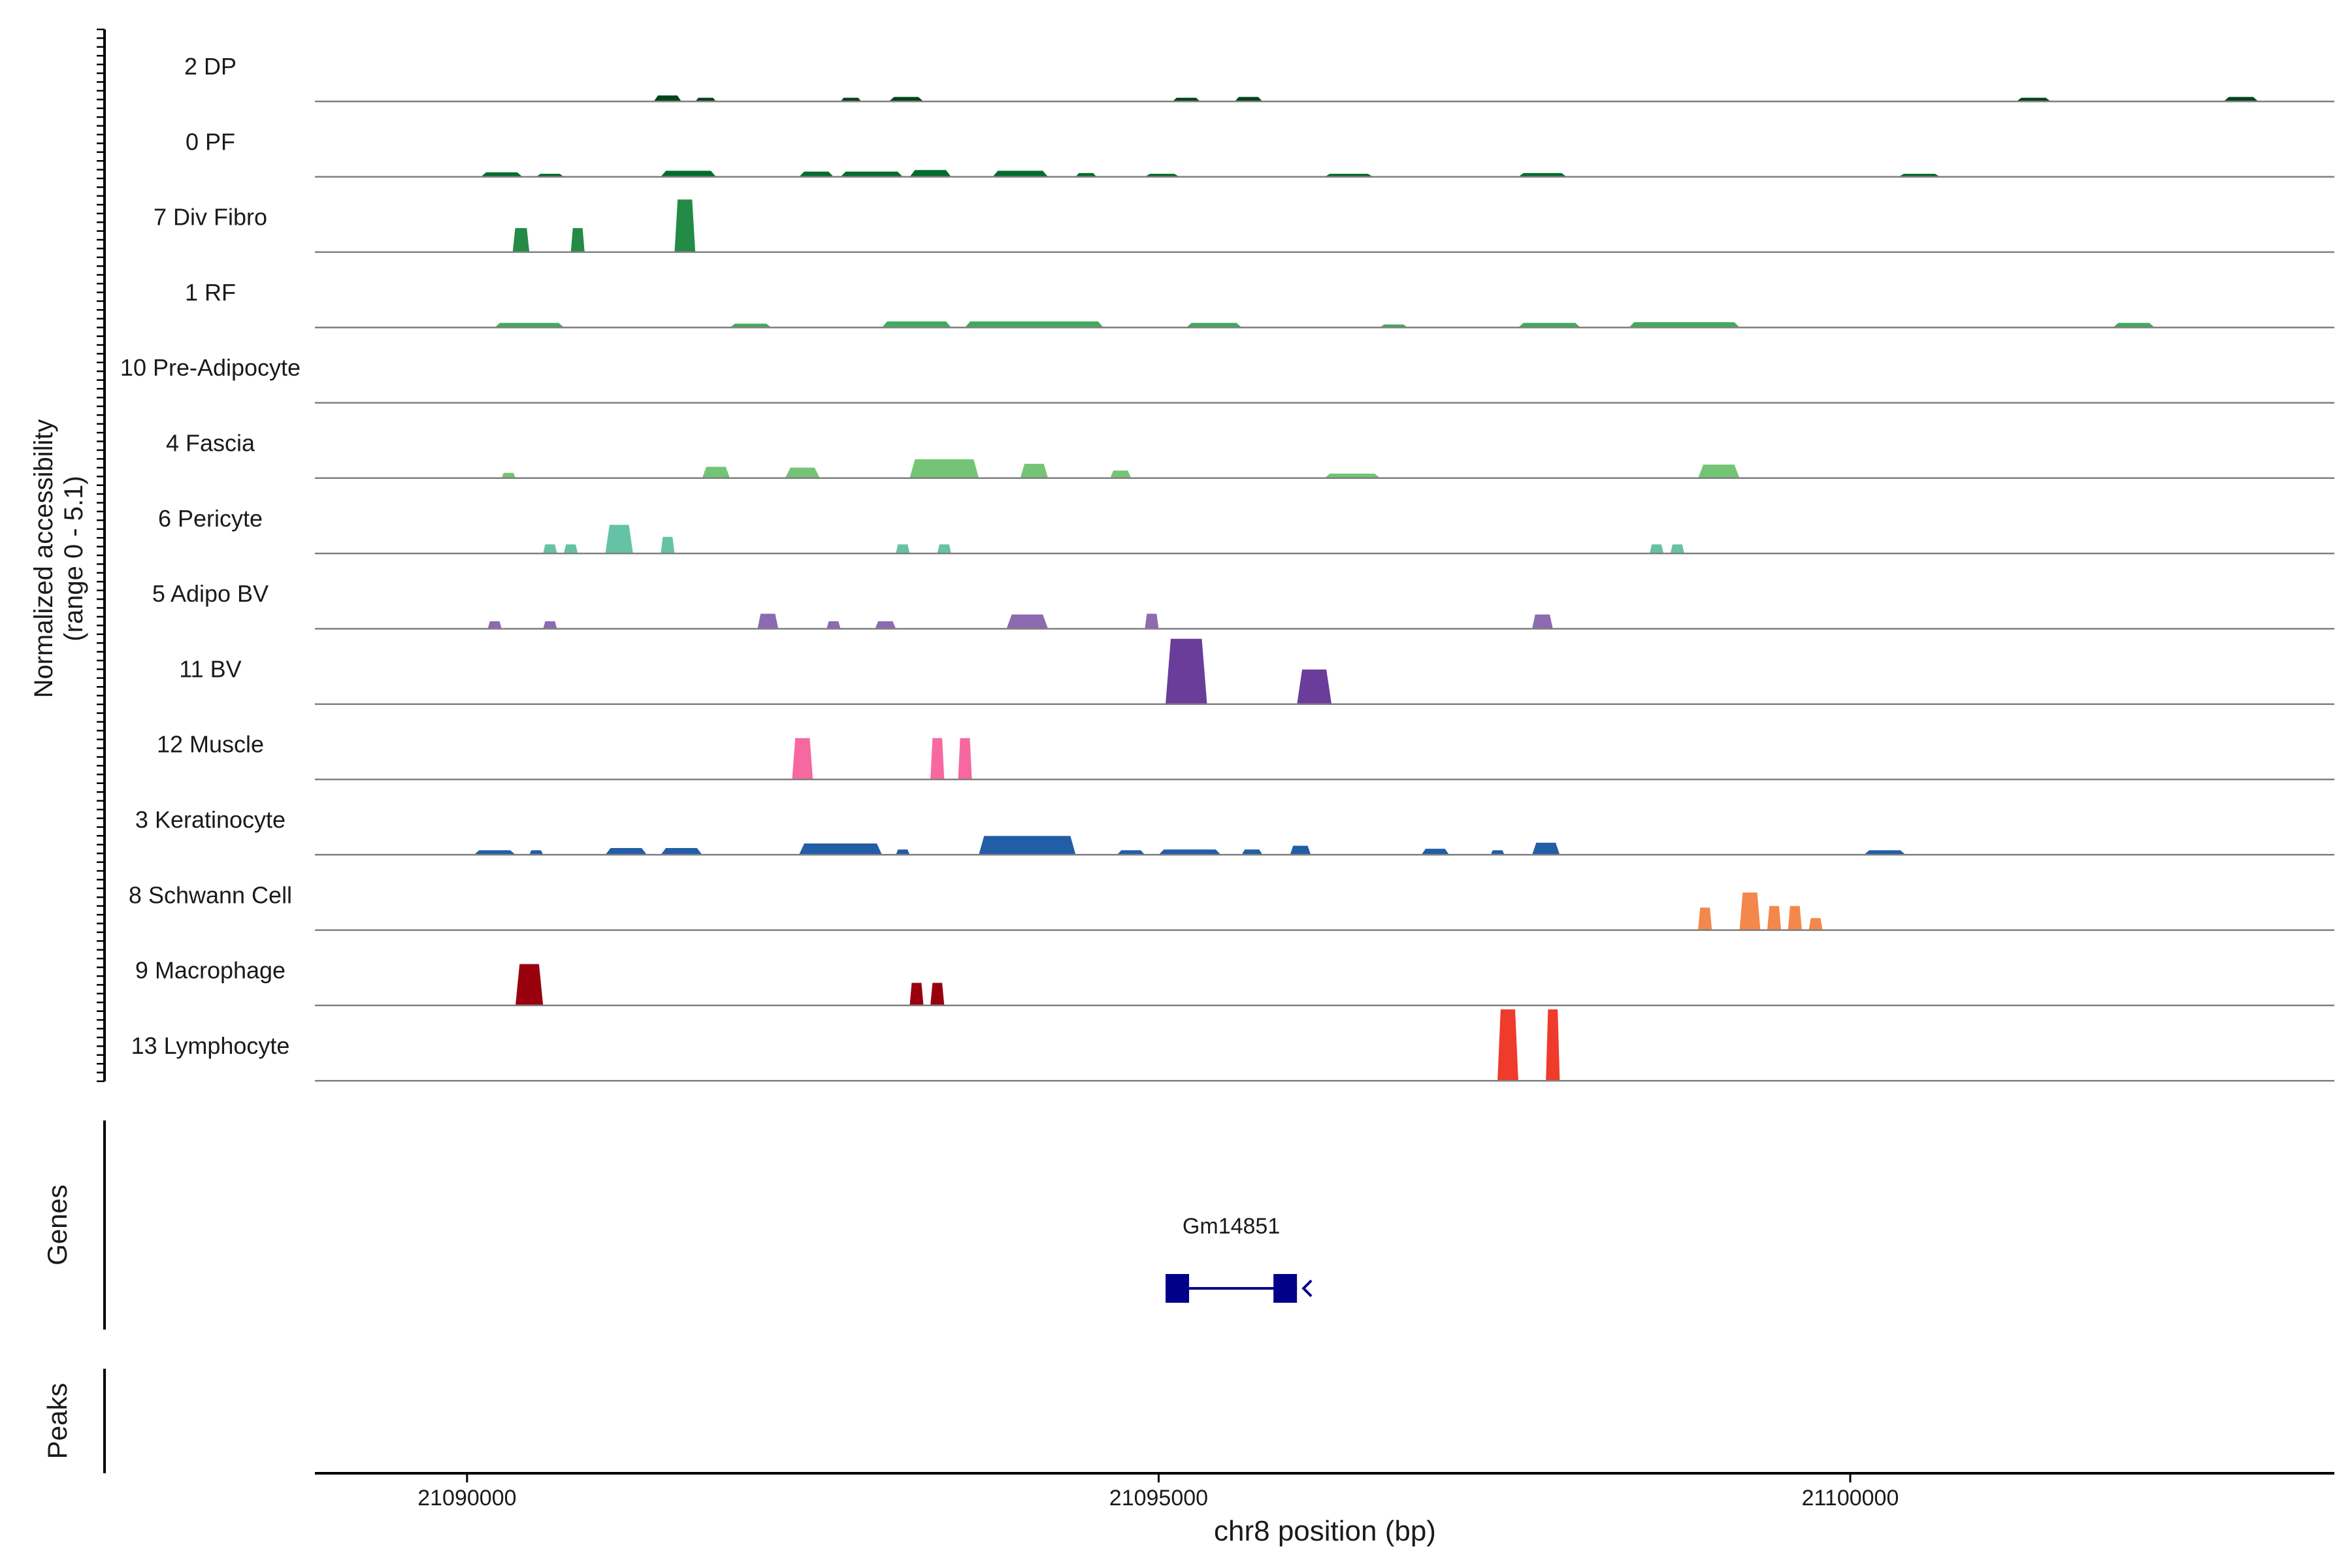 The image size is (2352, 1568). I want to click on peaks-track-label: Peaks, so click(57, 1421).